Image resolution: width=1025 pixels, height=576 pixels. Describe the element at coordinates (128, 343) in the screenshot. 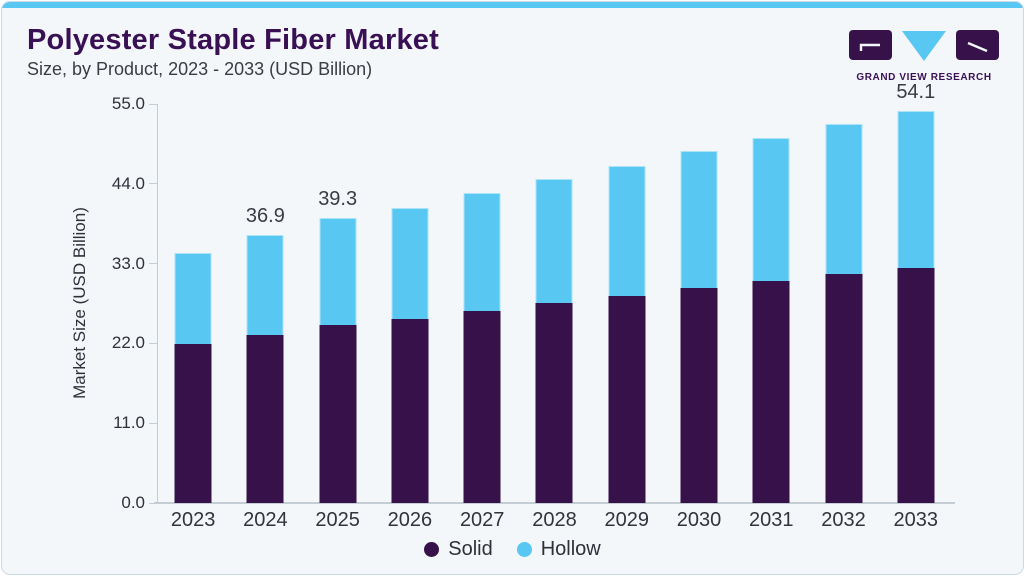

I see `y-tick-label: 22.0` at that location.